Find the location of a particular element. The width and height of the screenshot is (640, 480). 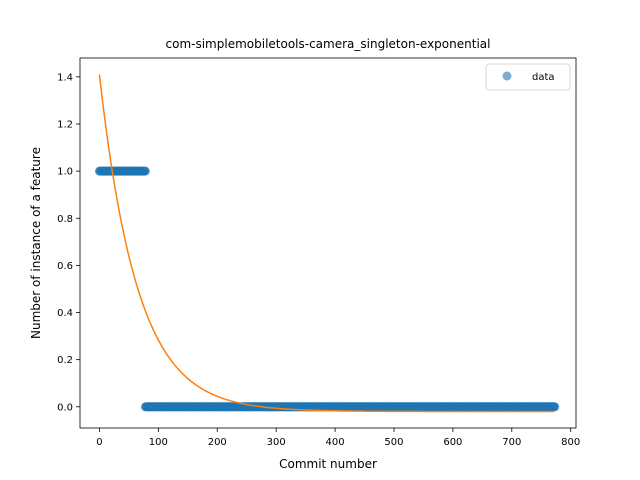

x-tick-label: 200 is located at coordinates (217, 442).